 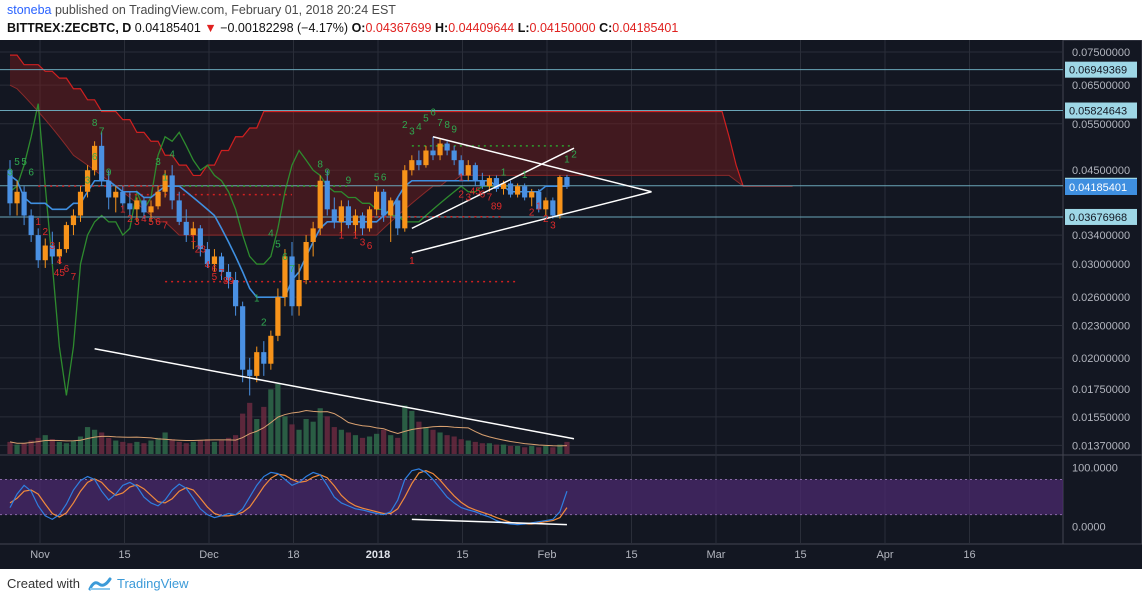 What do you see at coordinates (377, 178) in the screenshot?
I see `td-count-label: 5` at bounding box center [377, 178].